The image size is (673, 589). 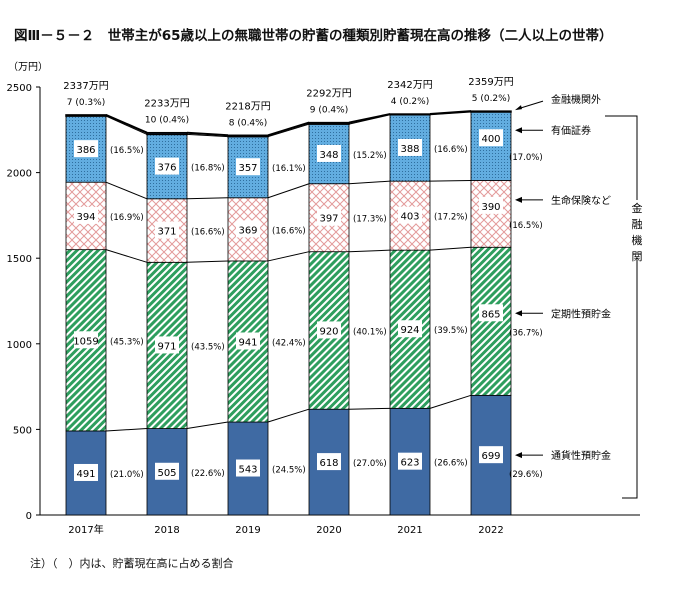 What do you see at coordinates (370, 156) in the screenshot?
I see `percent-label: (15.2%)` at bounding box center [370, 156].